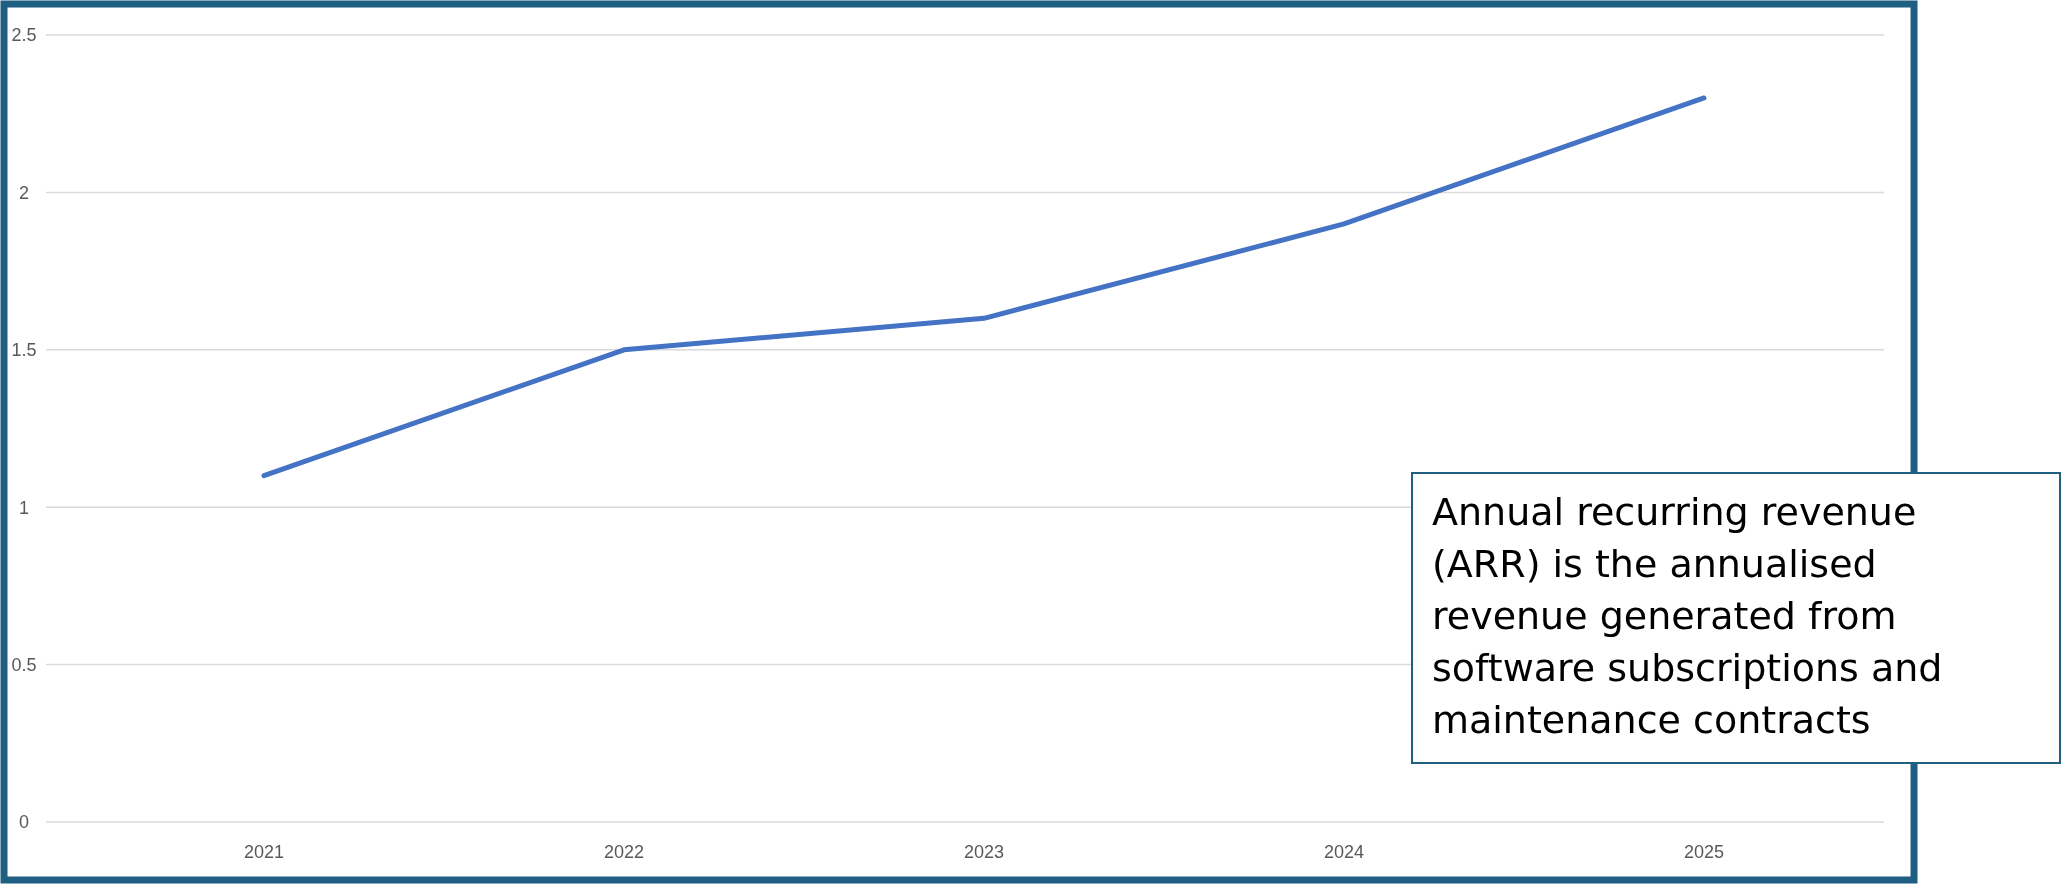 The height and width of the screenshot is (884, 2062). Describe the element at coordinates (24, 822) in the screenshot. I see `y-tick-label: 0` at that location.